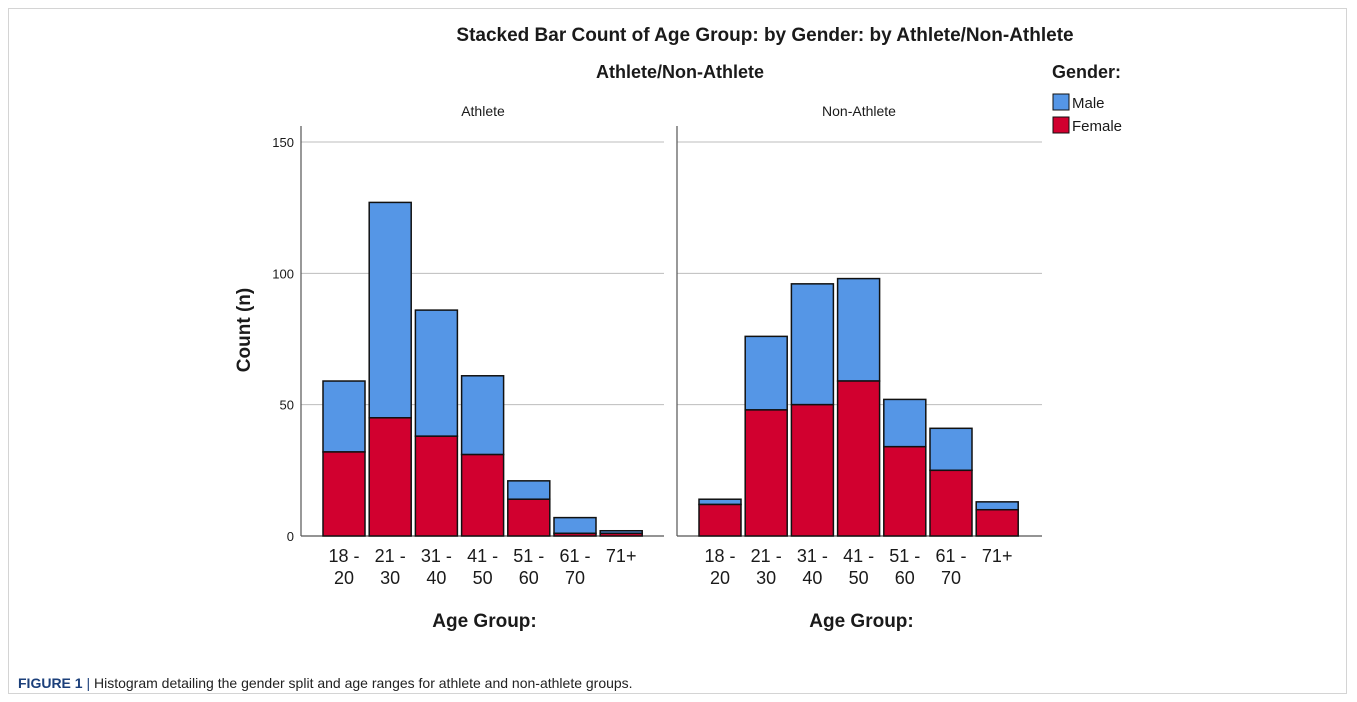 This screenshot has height=702, width=1357. I want to click on legend-swatch-female, so click(1061, 125).